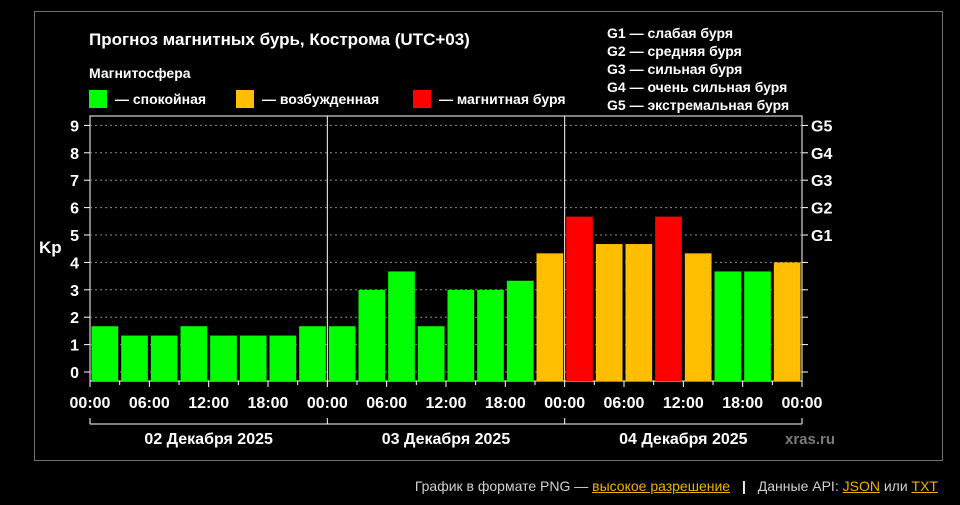  Describe the element at coordinates (821, 236) in the screenshot. I see `right-tick-label-G1: G1` at that location.